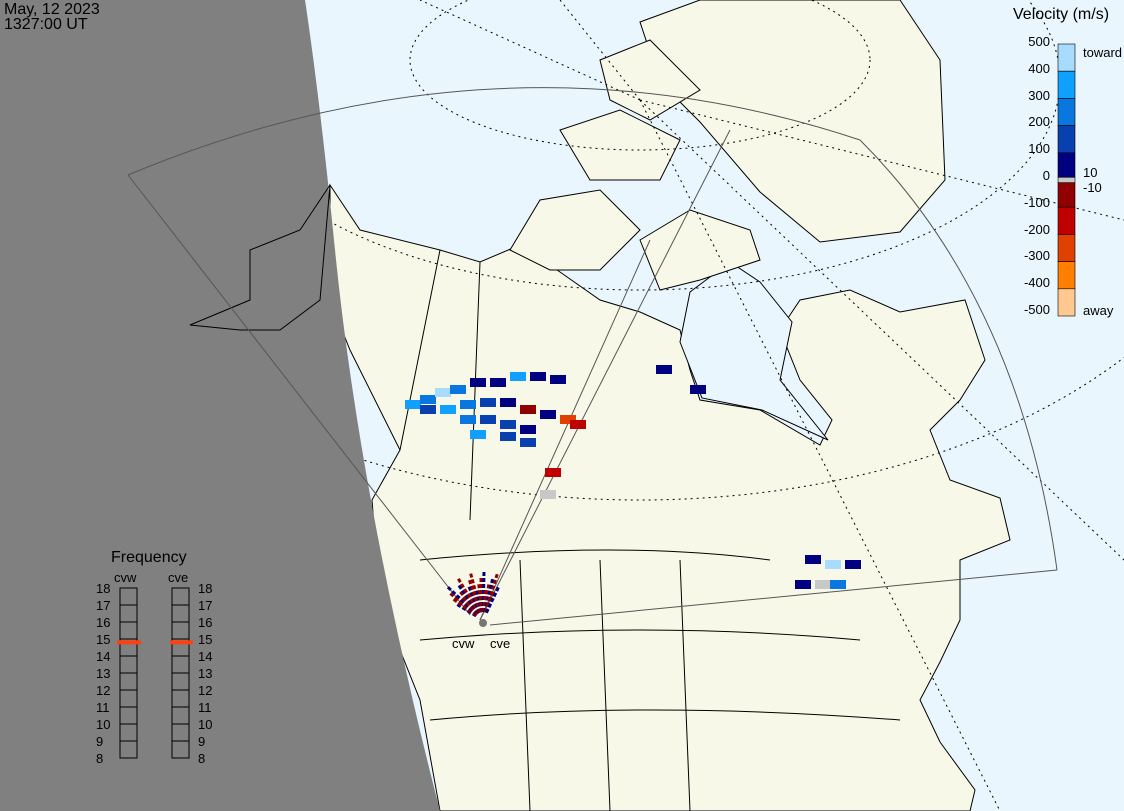 This screenshot has height=811, width=1124. What do you see at coordinates (1098, 310) in the screenshot?
I see `away-label: away` at bounding box center [1098, 310].